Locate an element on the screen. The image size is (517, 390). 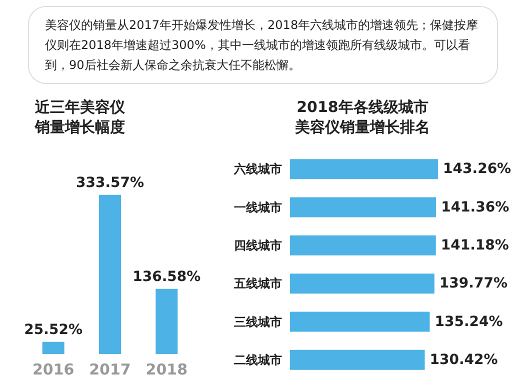
data-label: 141.36% is located at coordinates (475, 207).